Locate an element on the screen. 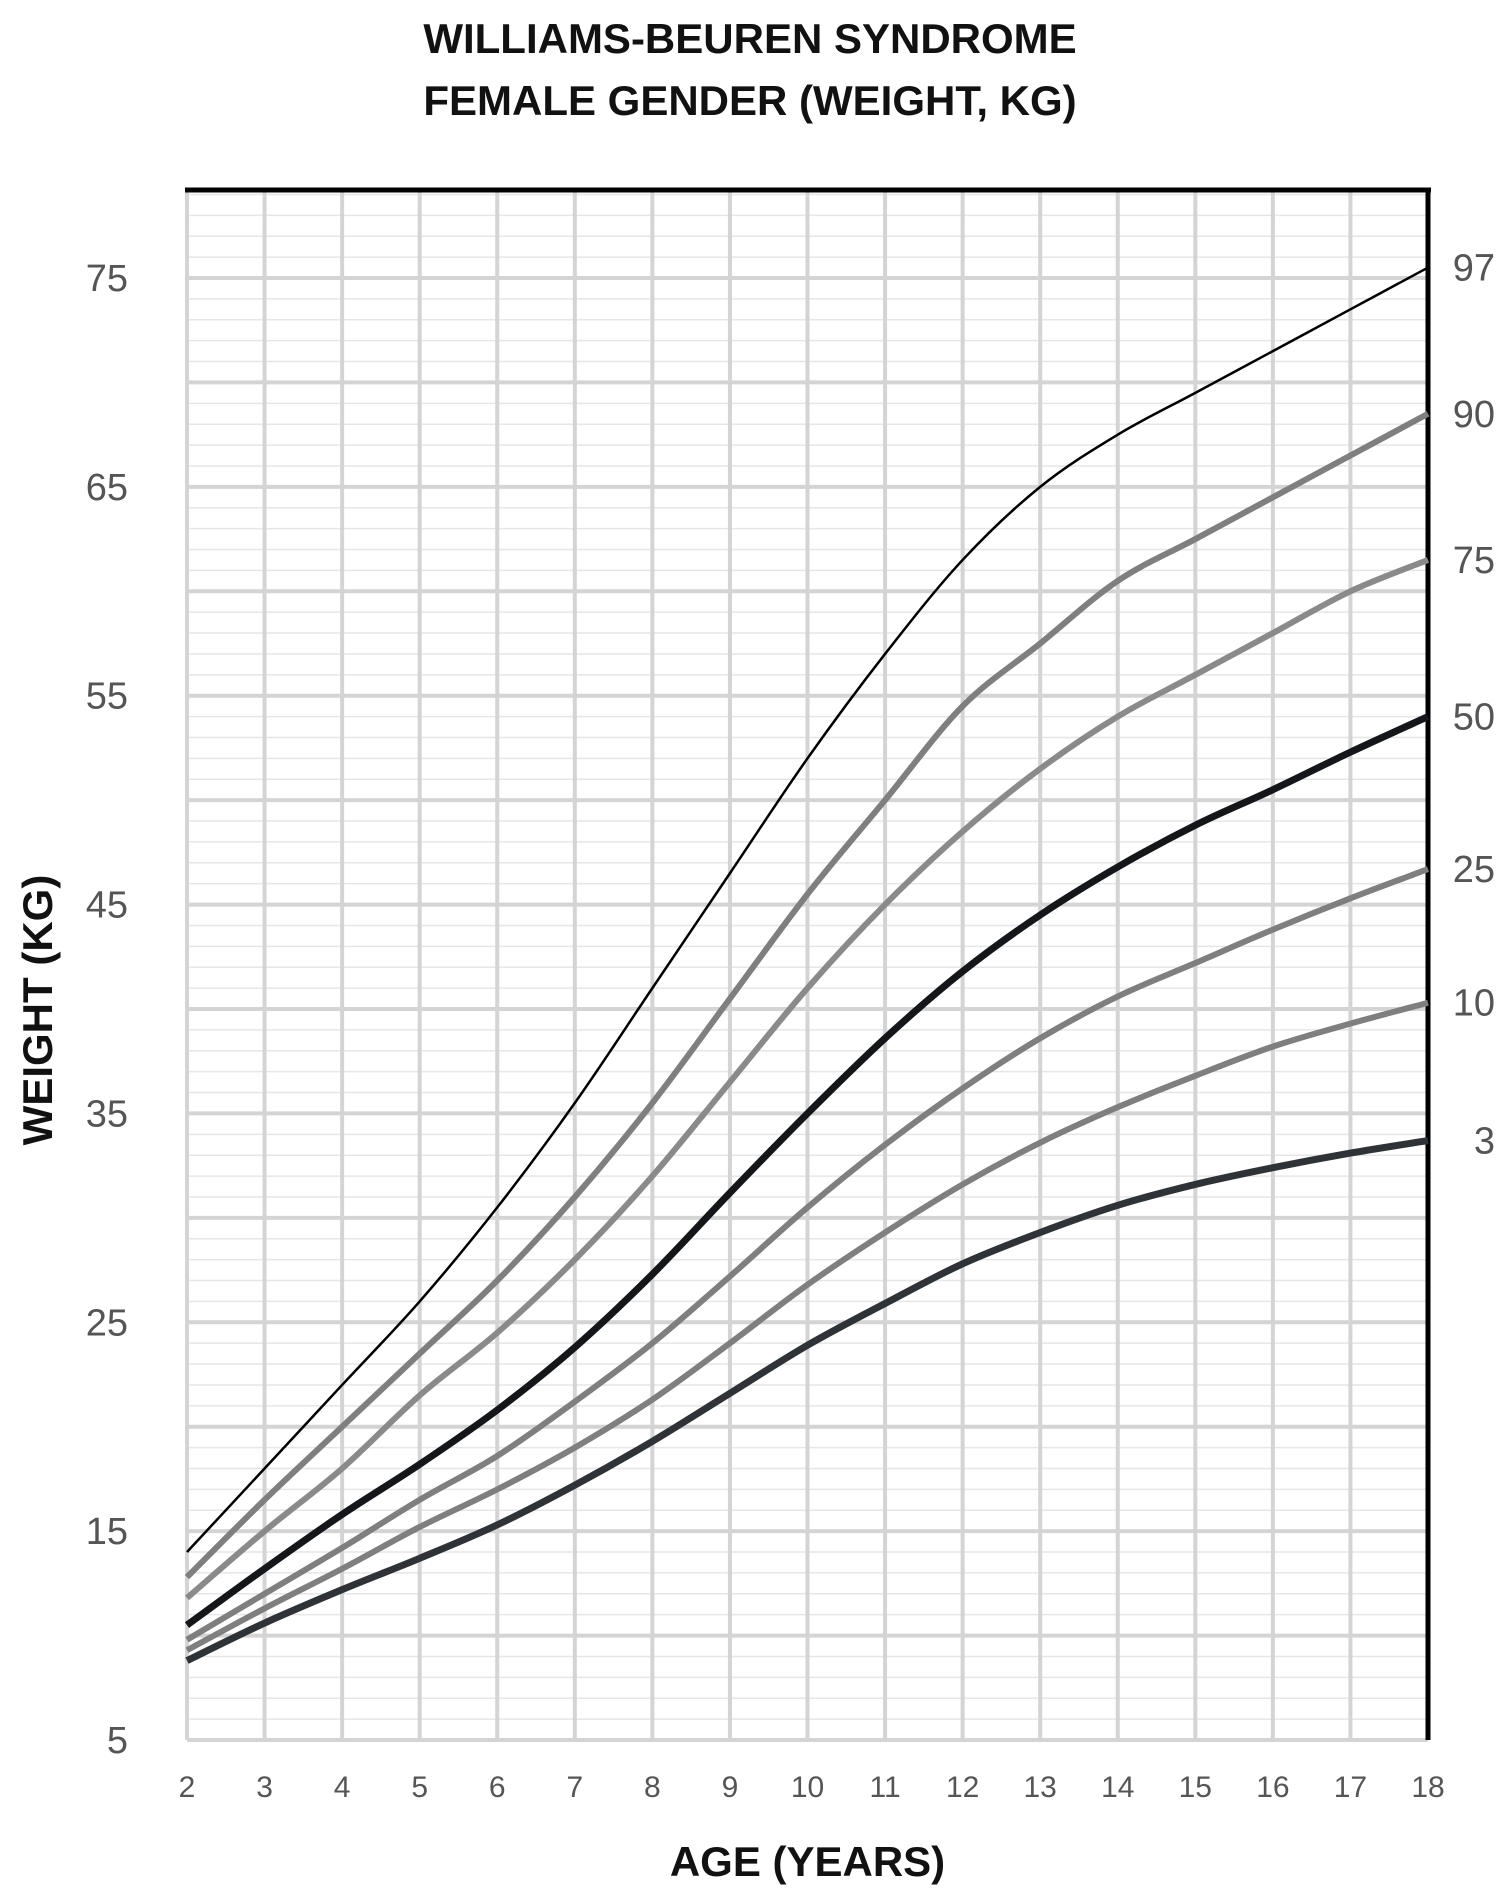  x-tick-label: 10 is located at coordinates (807, 1787).